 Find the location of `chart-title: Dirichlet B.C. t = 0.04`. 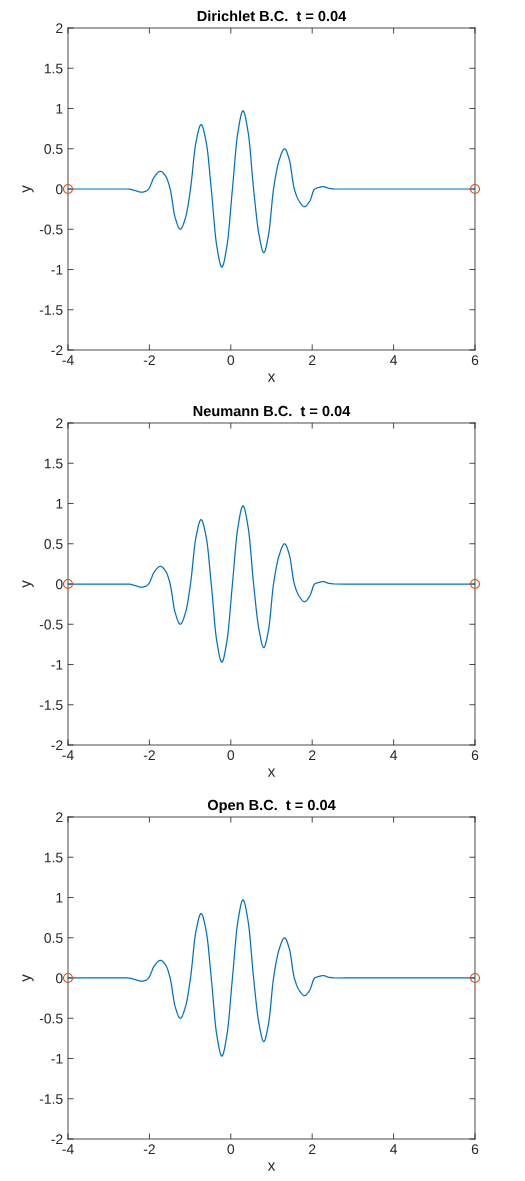

chart-title: Dirichlet B.C. t = 0.04 is located at coordinates (272, 16).